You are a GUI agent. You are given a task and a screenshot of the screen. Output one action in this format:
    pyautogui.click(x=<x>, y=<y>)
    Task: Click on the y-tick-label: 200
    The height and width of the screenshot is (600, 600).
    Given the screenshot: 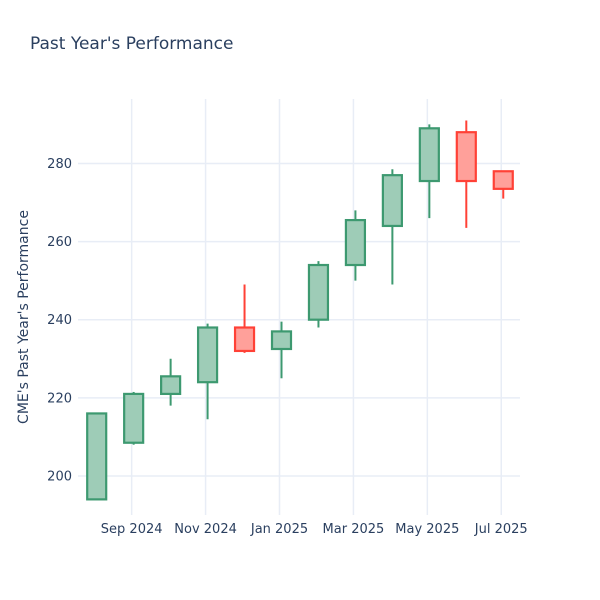 What is the action you would take?
    pyautogui.click(x=59, y=476)
    